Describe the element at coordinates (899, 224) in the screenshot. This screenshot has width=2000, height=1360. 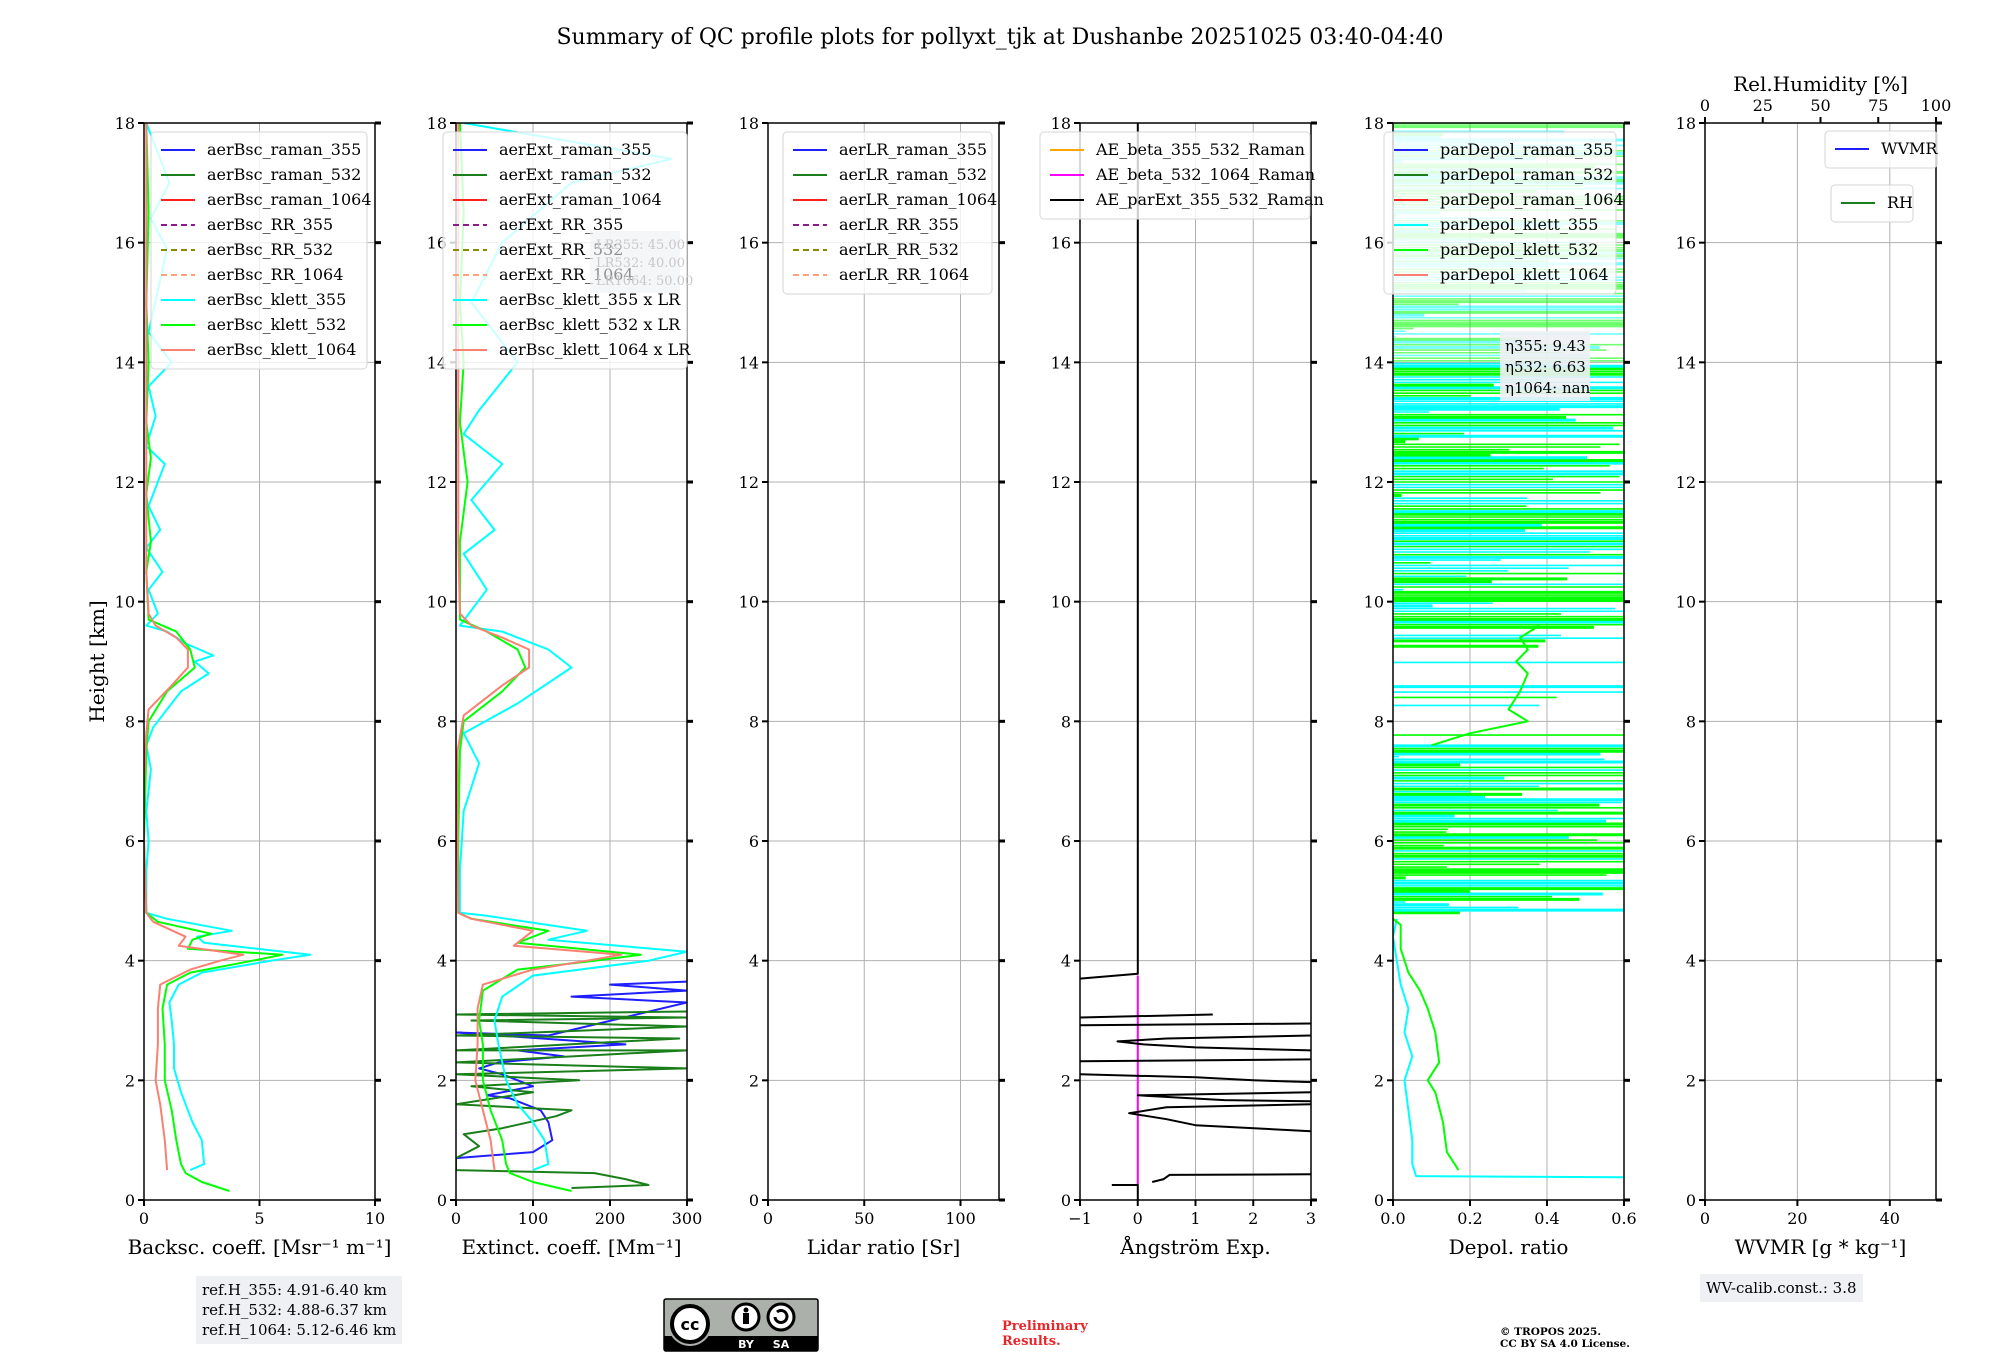
I see `legend-label: aerLR_RR_355` at that location.